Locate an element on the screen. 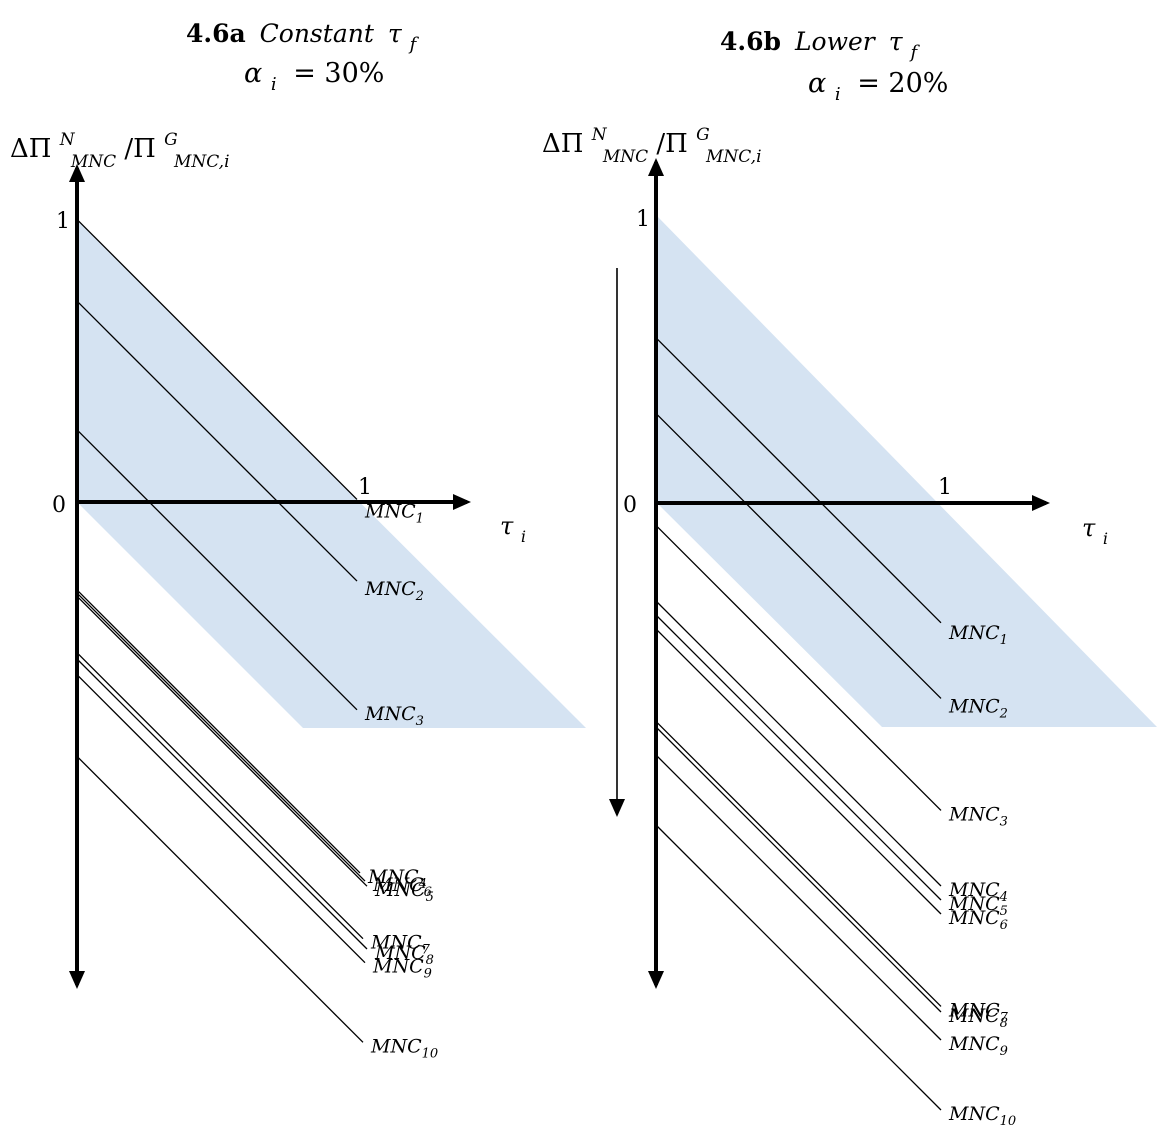 The width and height of the screenshot is (1157, 1126). panel-a-title-bold: 4.6a is located at coordinates (216, 33).